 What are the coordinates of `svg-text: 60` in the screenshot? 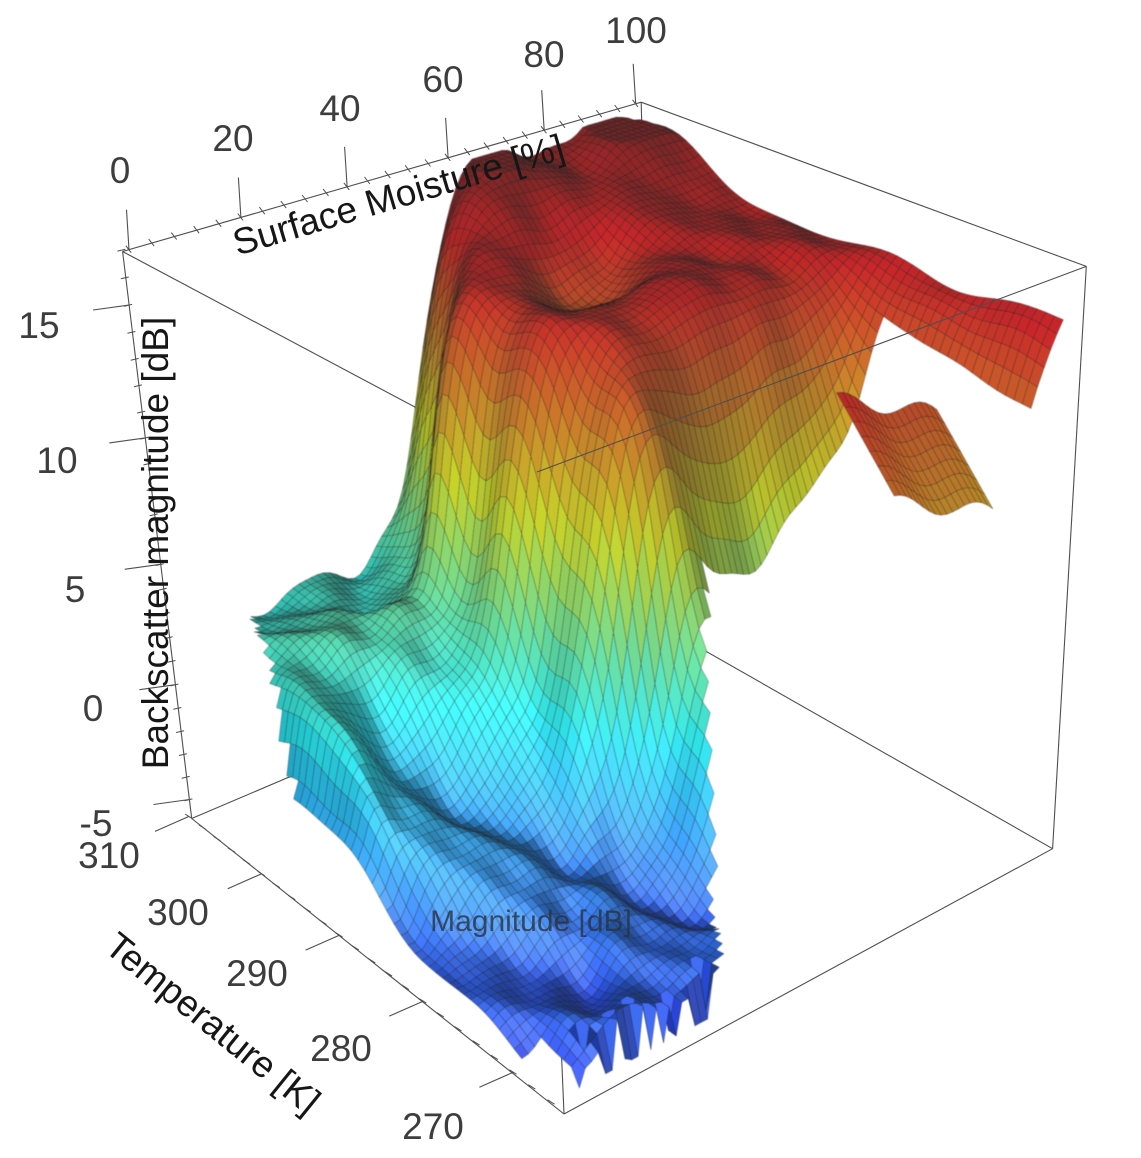 It's located at (442, 79).